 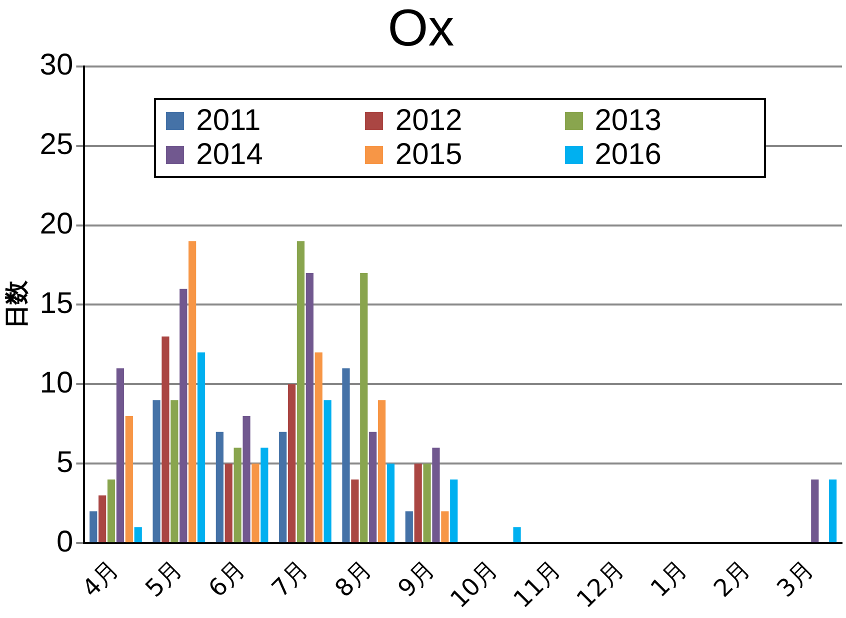 I want to click on legend-label: 2014, so click(x=229, y=155).